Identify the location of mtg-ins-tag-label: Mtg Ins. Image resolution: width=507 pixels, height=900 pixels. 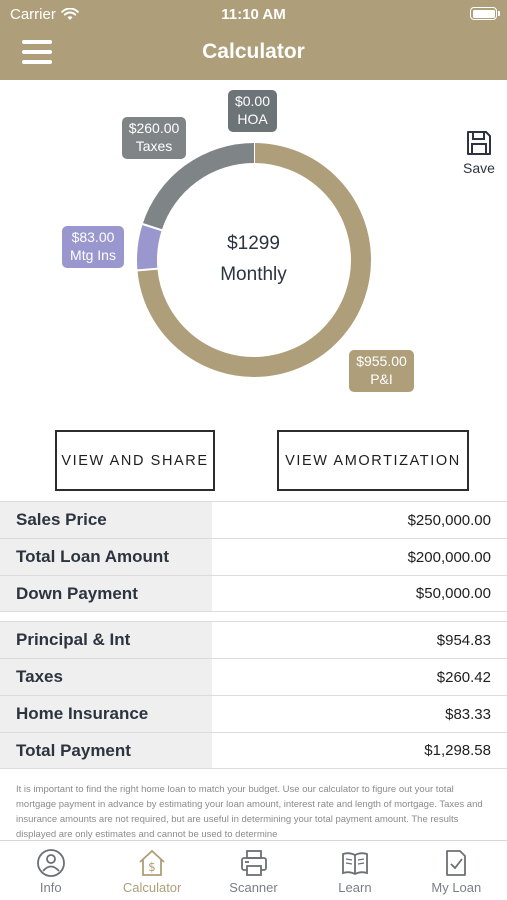
(93, 255).